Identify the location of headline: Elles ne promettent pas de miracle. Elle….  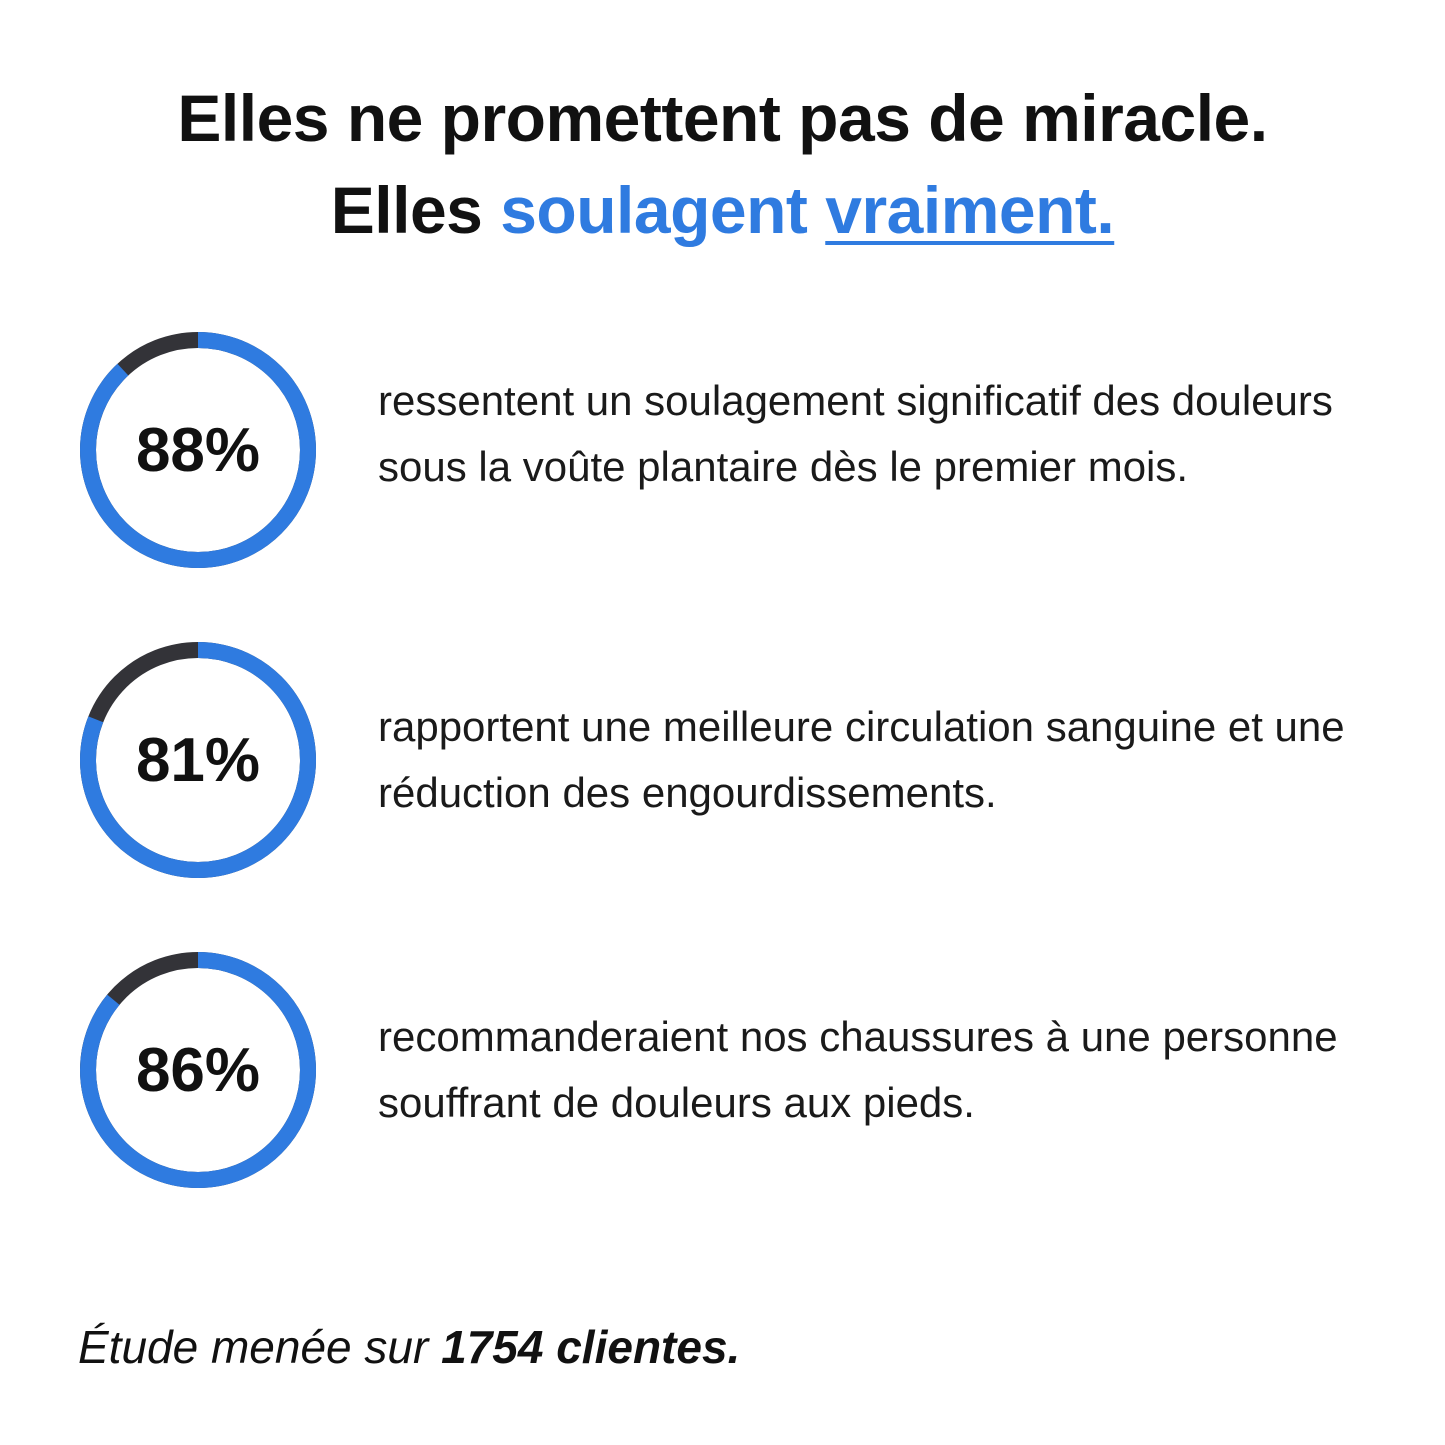
(722, 164).